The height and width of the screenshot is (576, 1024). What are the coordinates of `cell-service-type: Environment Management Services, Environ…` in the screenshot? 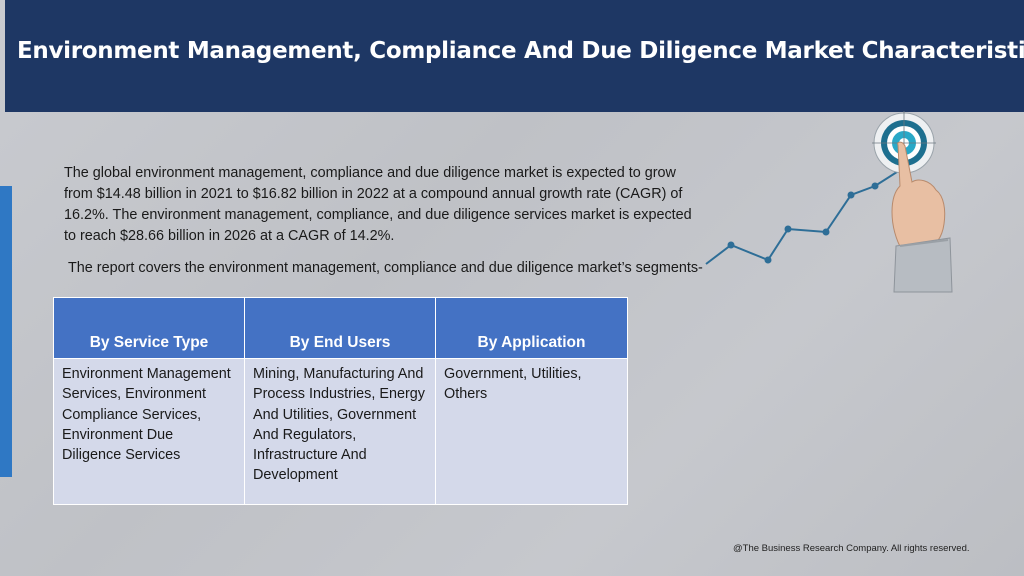 It's located at (149, 431).